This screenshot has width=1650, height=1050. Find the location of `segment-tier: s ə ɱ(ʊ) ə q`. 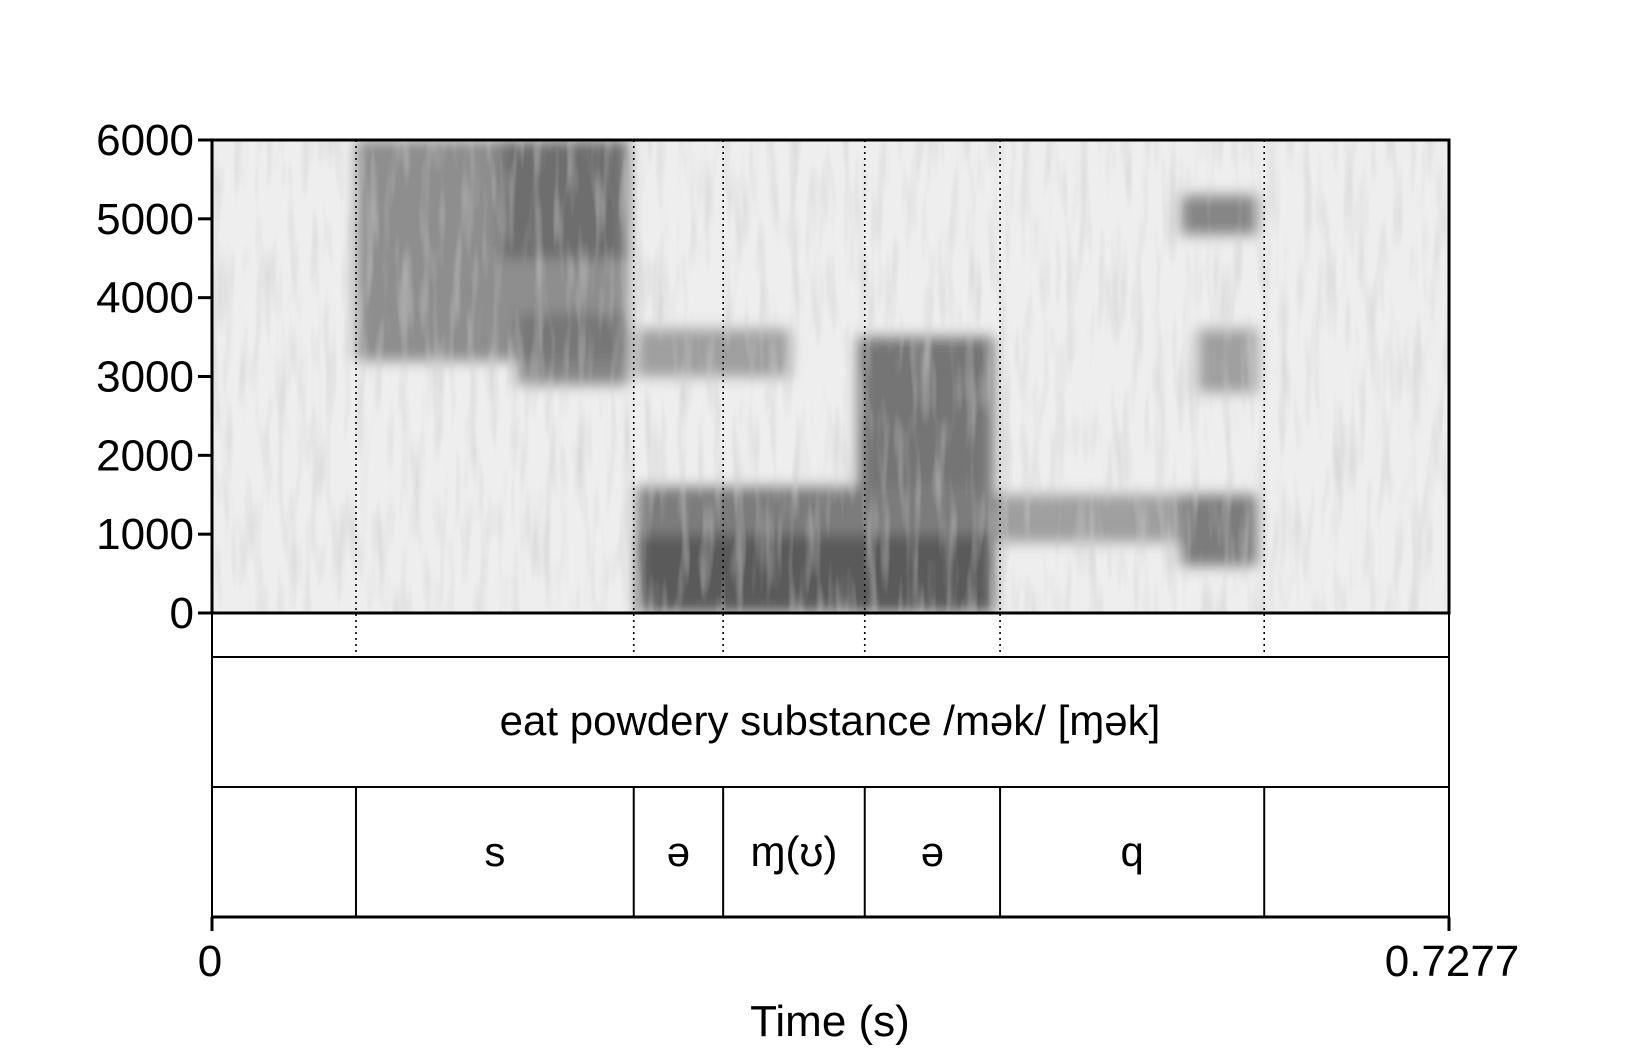

segment-tier: s ə ɱ(ʊ) ə q is located at coordinates (813, 851).